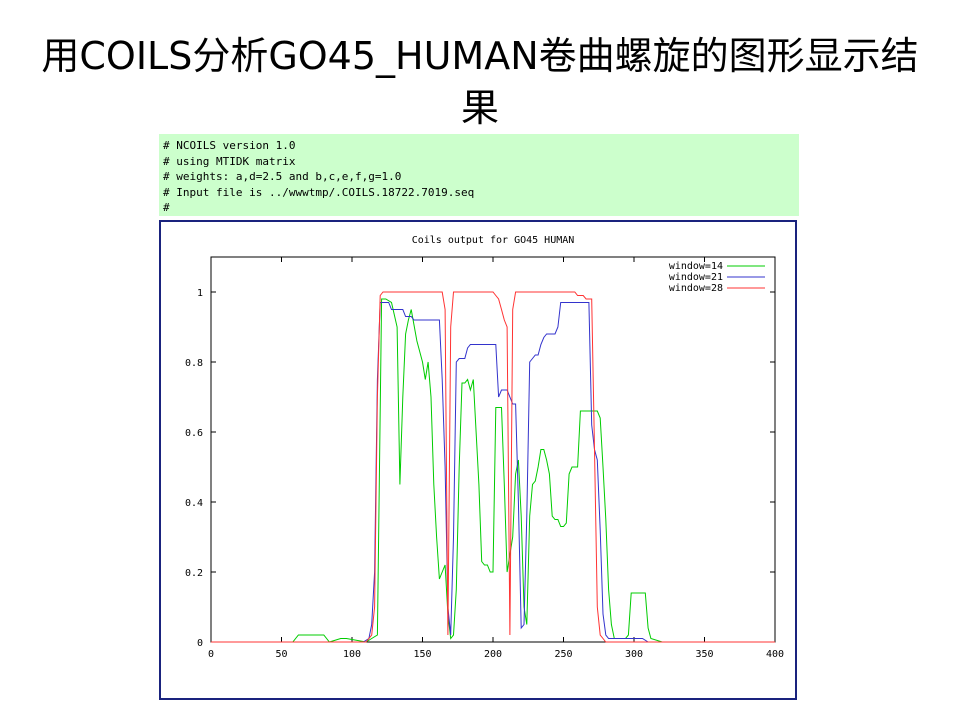 The height and width of the screenshot is (720, 960). I want to click on header-line: #, so click(166, 208).